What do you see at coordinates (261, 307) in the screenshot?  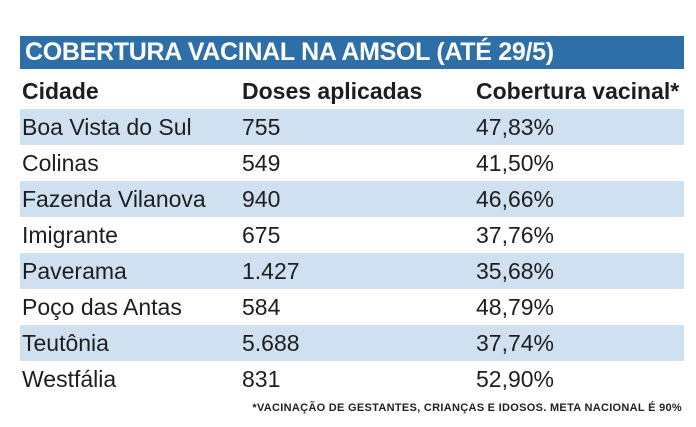 I see `cell-doses: 584` at bounding box center [261, 307].